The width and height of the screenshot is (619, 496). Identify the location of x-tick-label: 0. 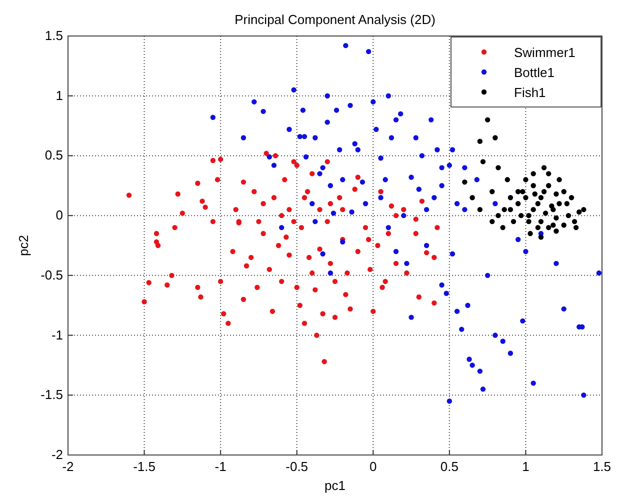
(373, 466).